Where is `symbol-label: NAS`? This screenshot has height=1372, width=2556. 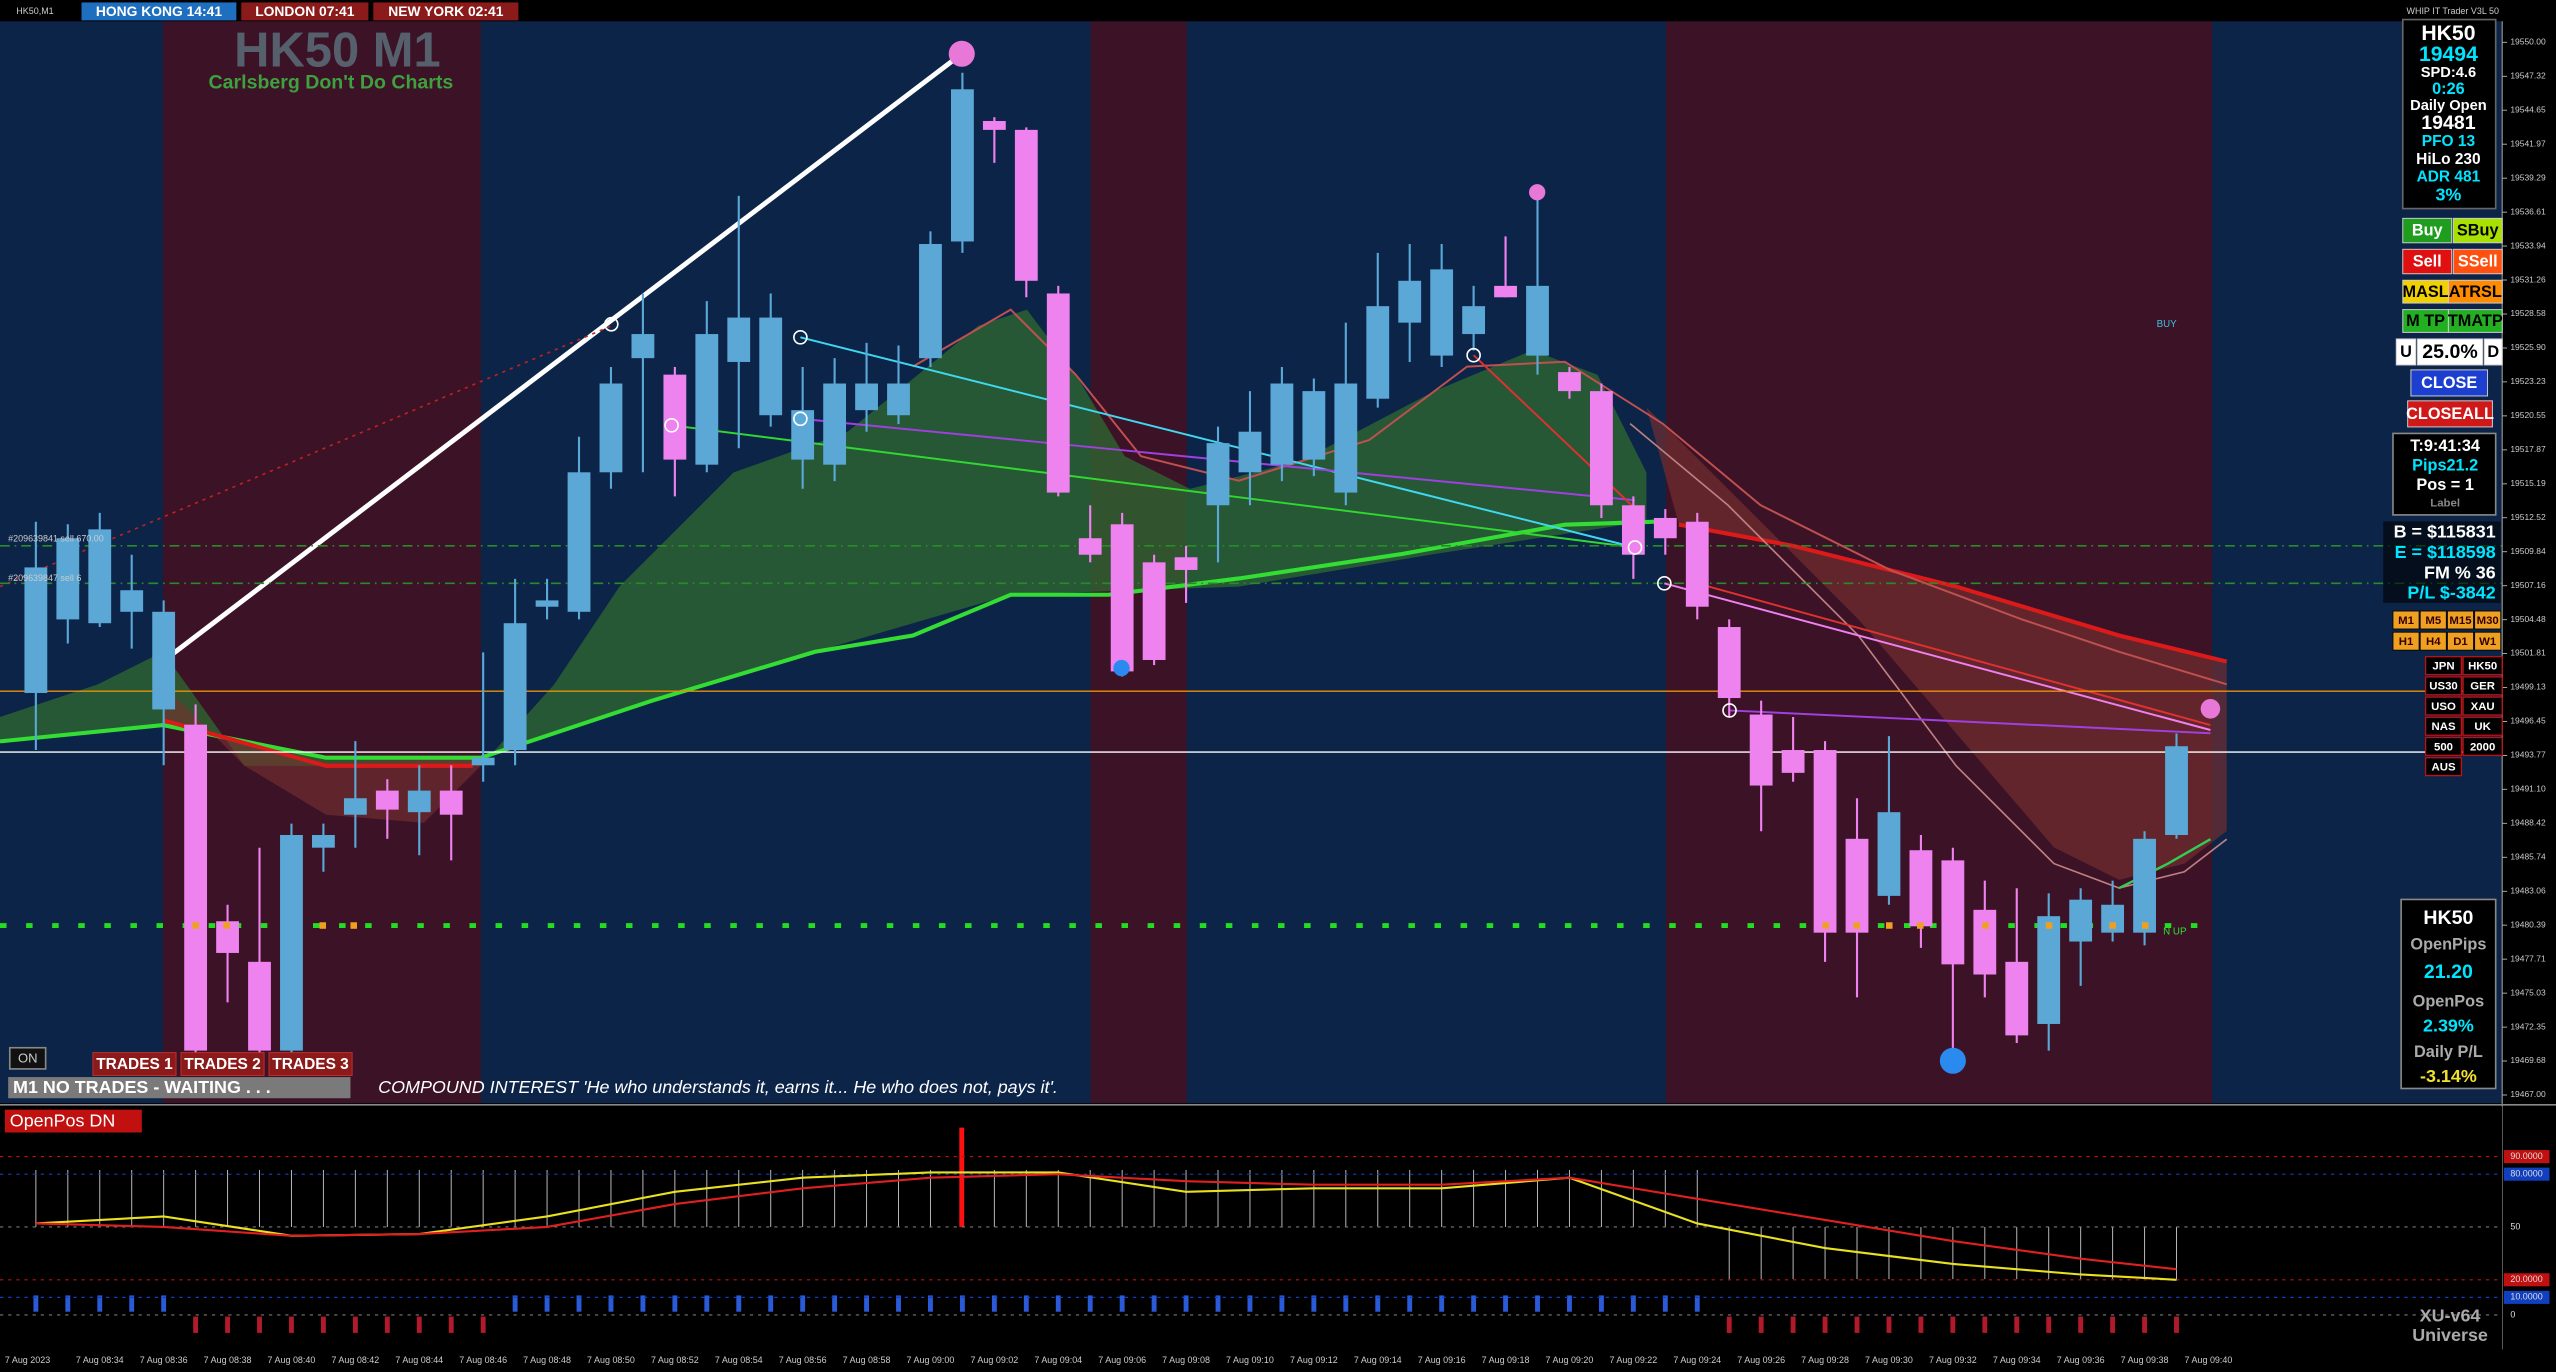 symbol-label: NAS is located at coordinates (2443, 727).